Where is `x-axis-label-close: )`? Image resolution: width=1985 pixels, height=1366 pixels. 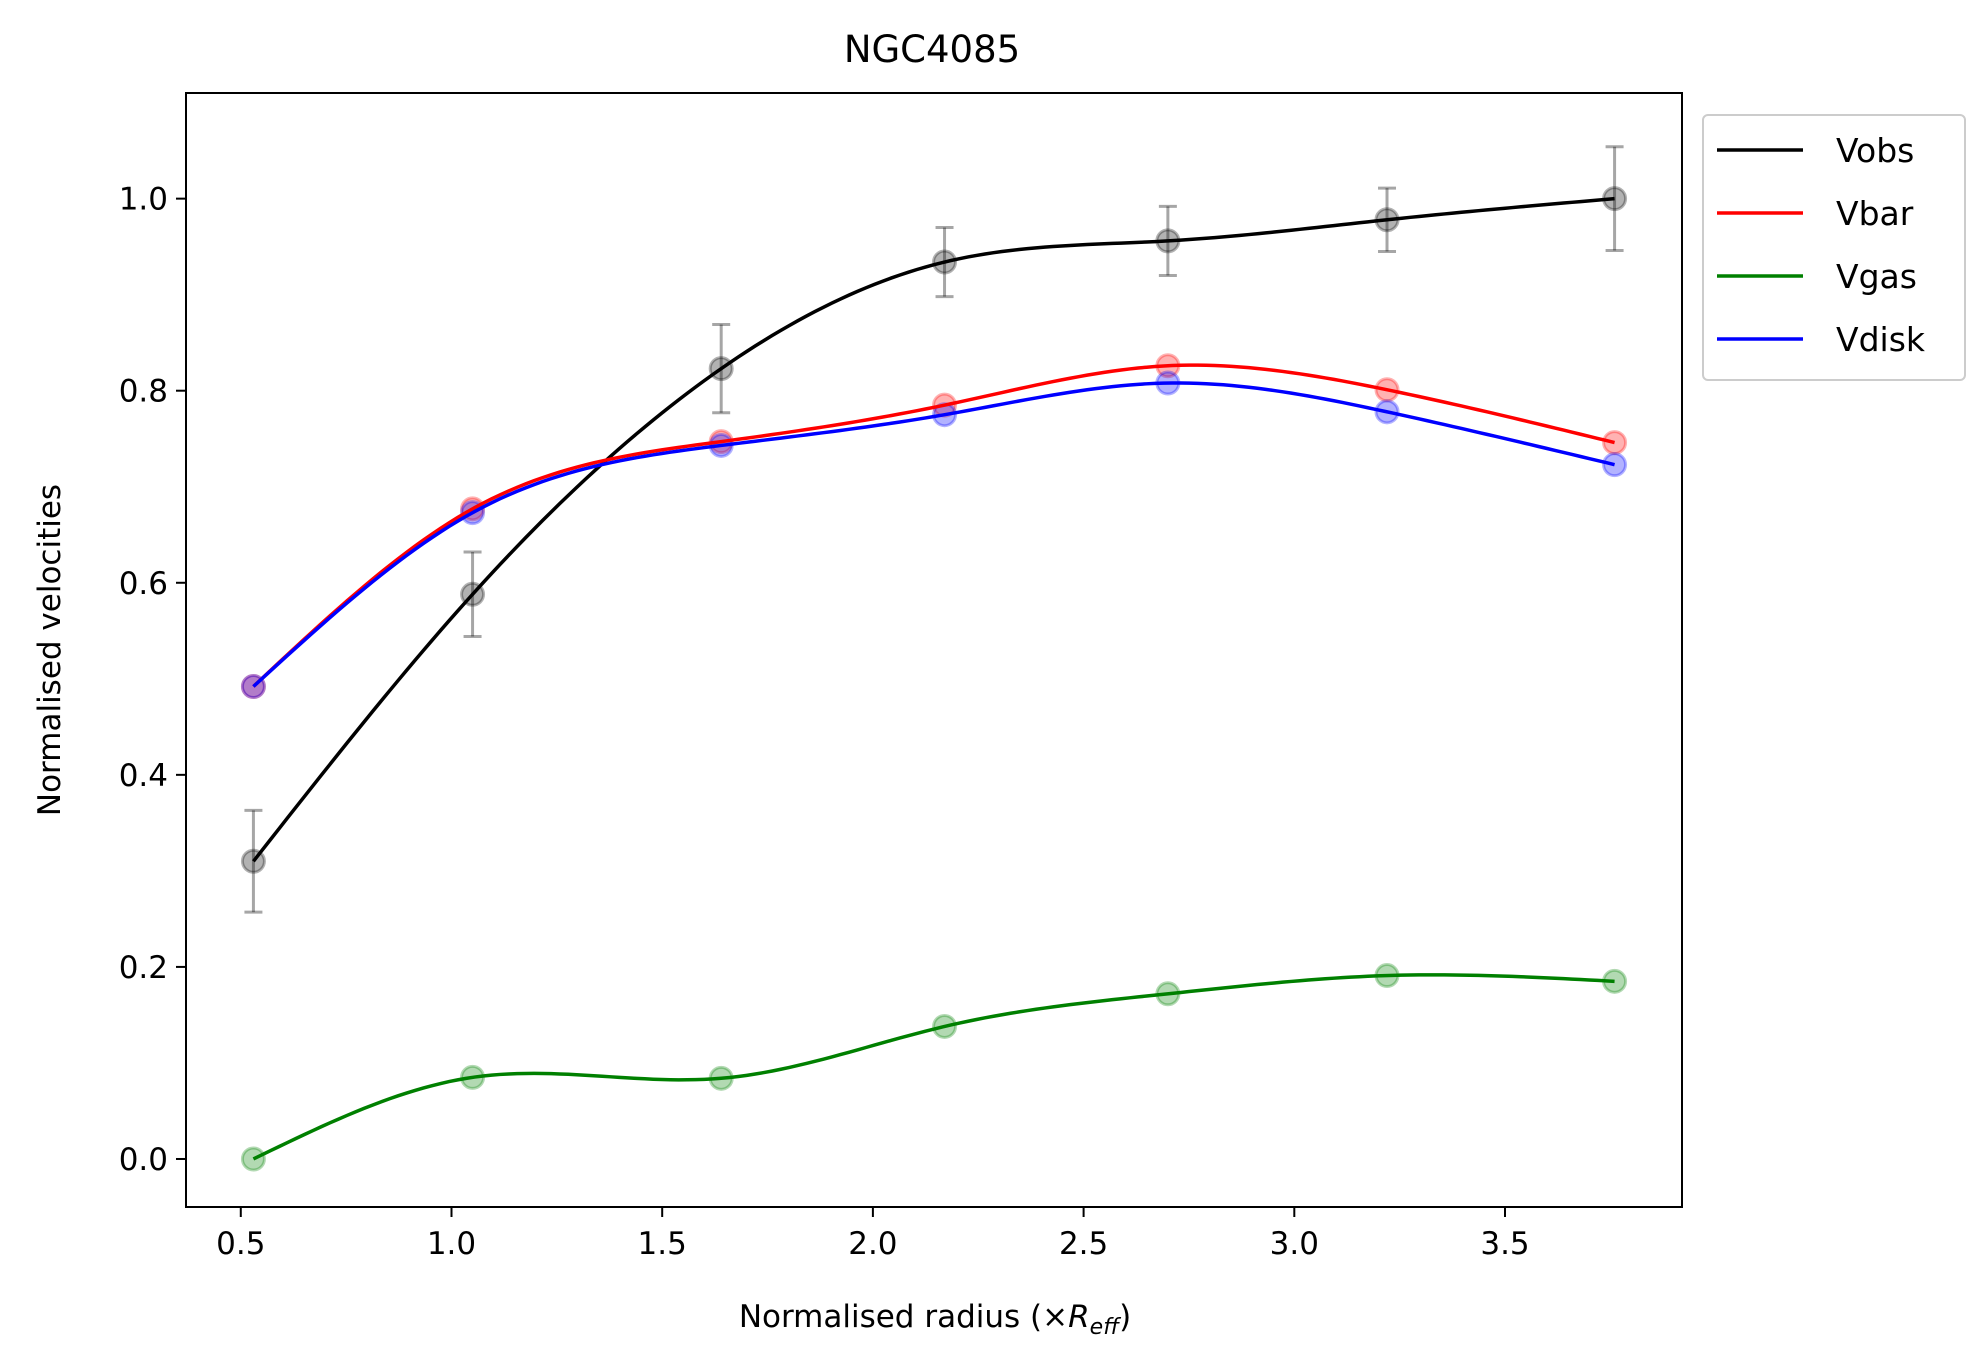 x-axis-label-close: ) is located at coordinates (1125, 1317).